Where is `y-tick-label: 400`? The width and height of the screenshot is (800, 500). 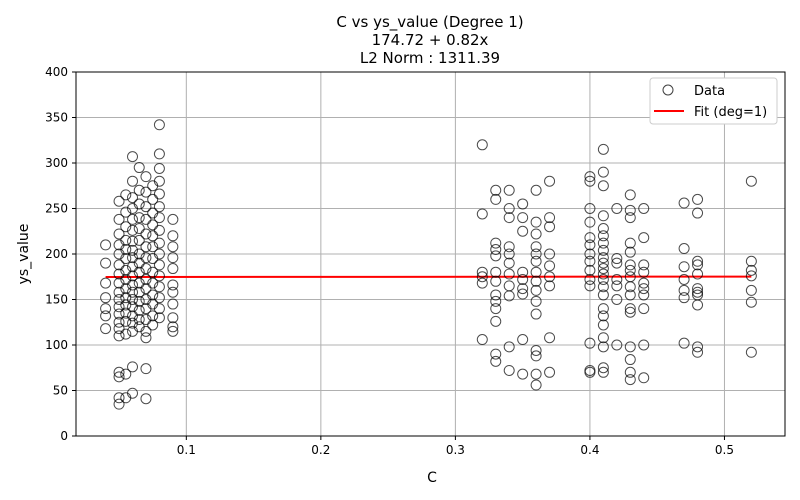
y-tick-label: 400 is located at coordinates (56, 72).